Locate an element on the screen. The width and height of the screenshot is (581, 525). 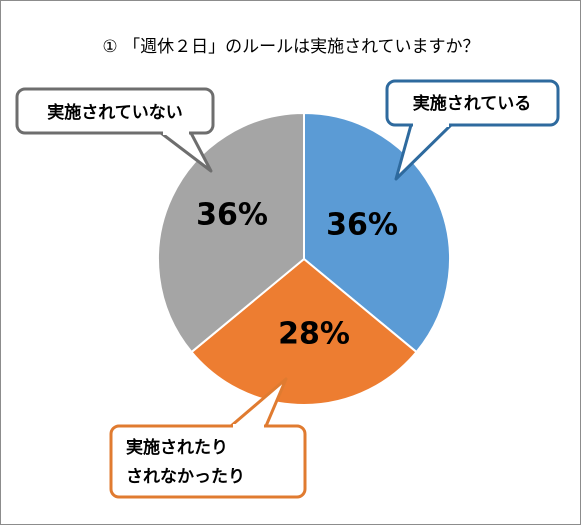
callout-not-implemented: 実施されていない is located at coordinates (115, 130).